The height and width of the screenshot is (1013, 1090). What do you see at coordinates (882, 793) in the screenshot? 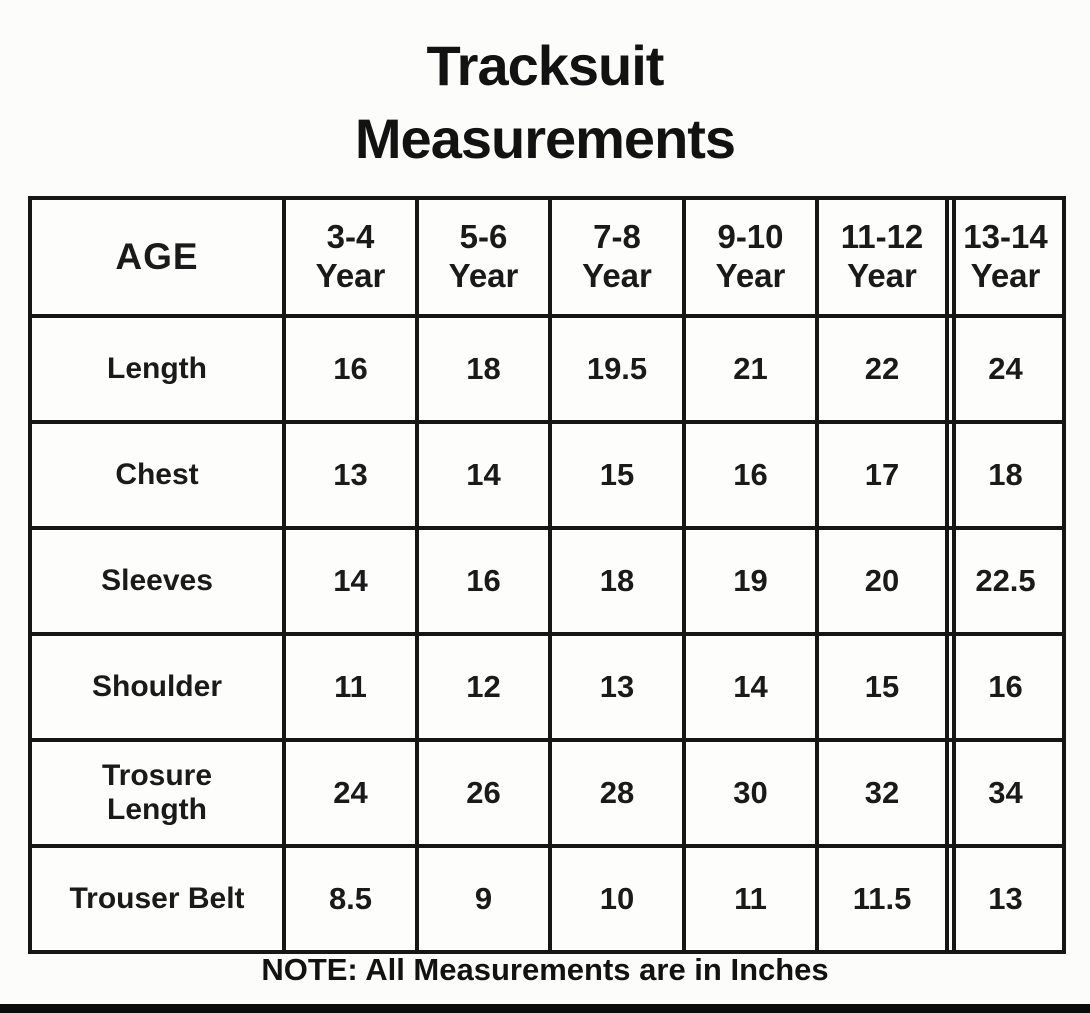
I see `measurement-cell: 32` at bounding box center [882, 793].